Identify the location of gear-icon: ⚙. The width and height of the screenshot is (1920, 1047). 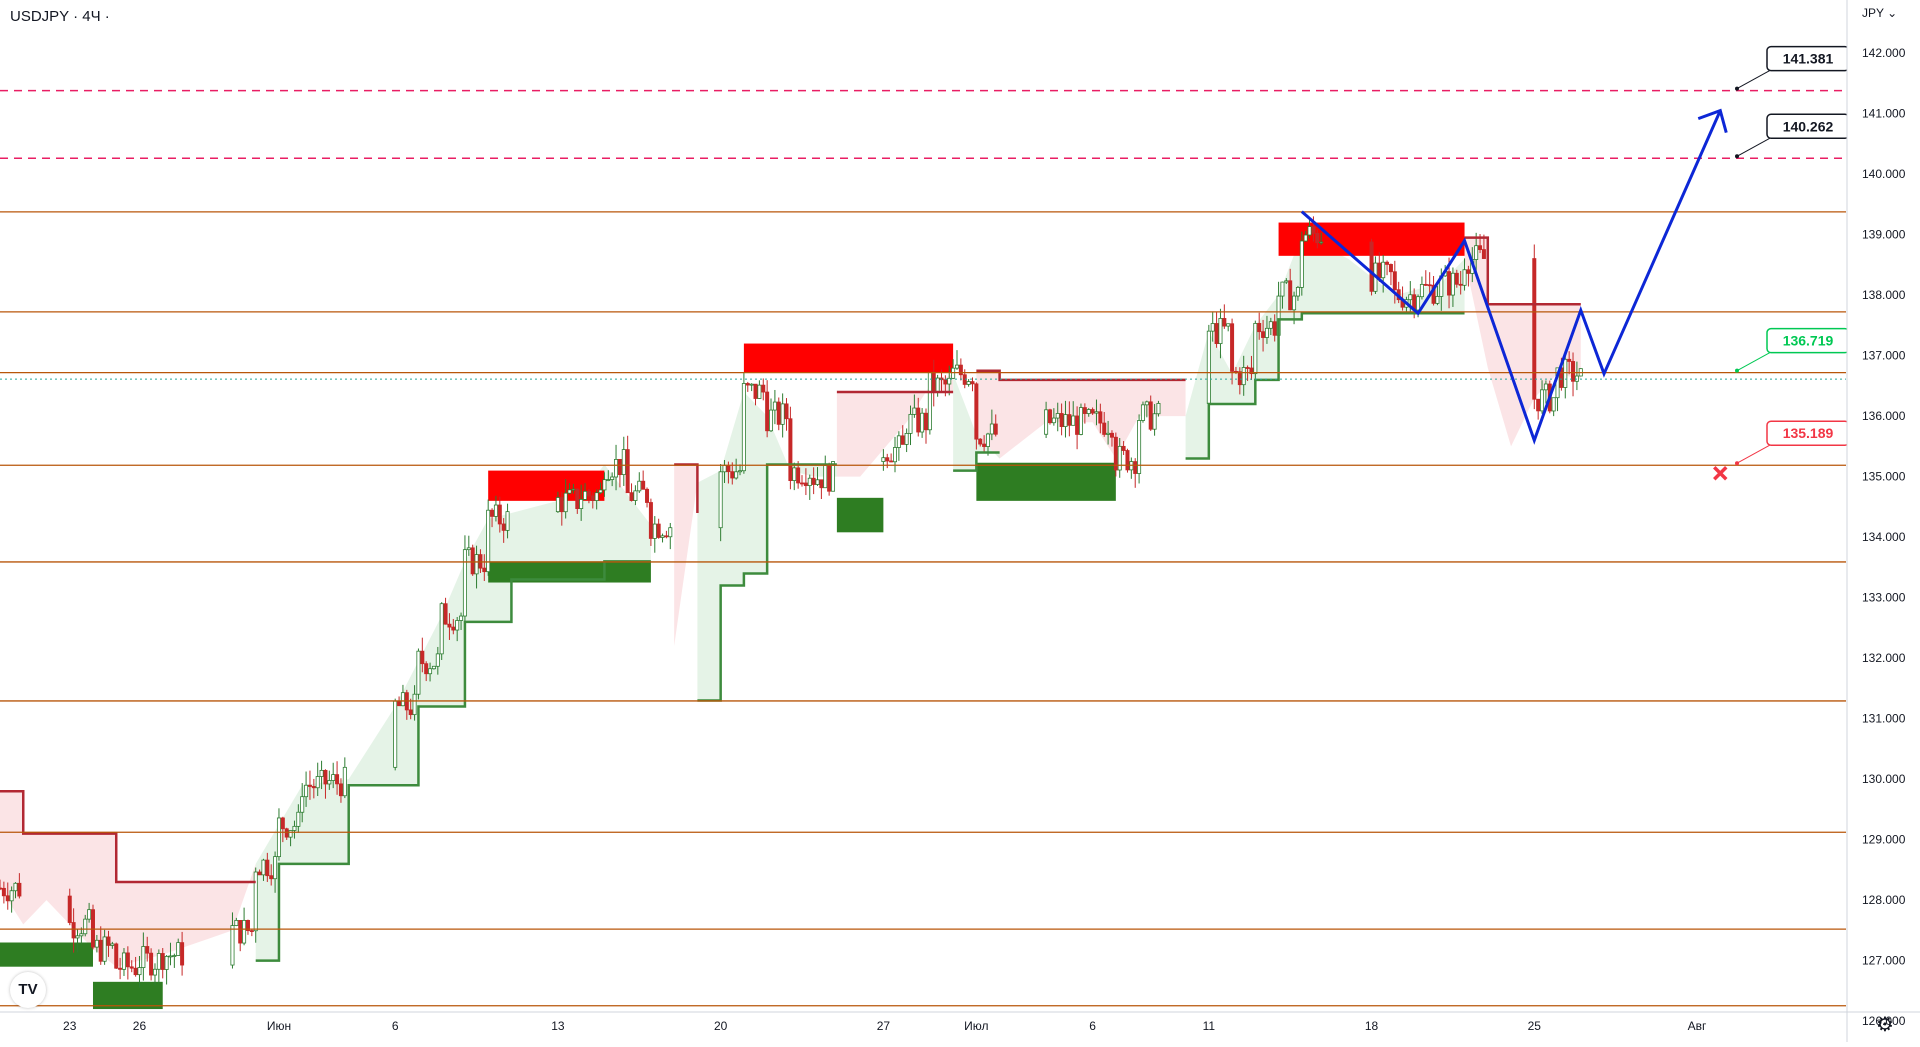
(1885, 1025).